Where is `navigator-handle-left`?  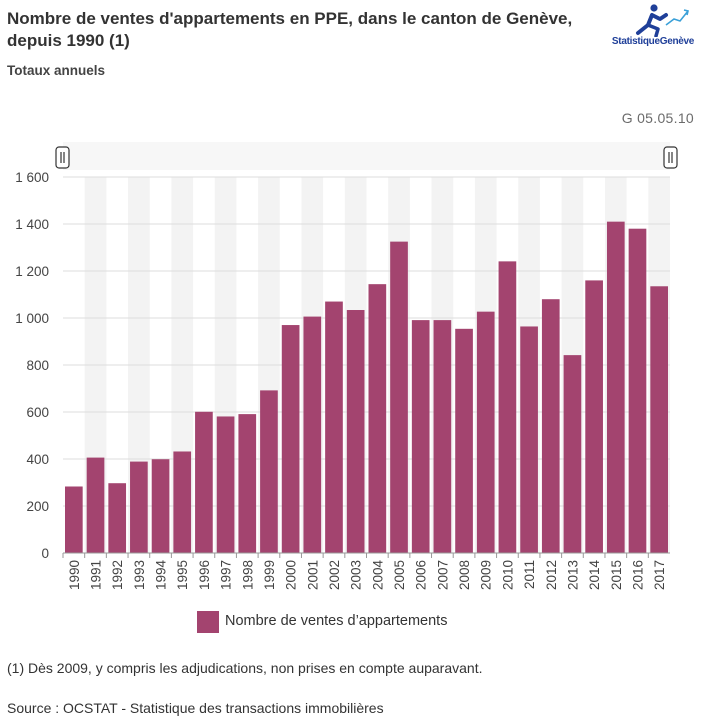
navigator-handle-left is located at coordinates (62, 157).